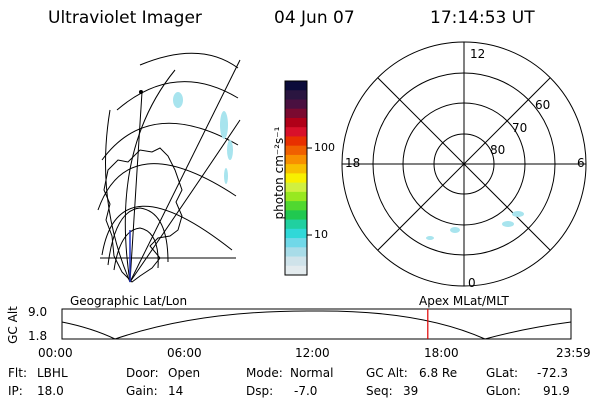 Image resolution: width=600 pixels, height=400 pixels. Describe the element at coordinates (573, 353) in the screenshot. I see `timeline-xtick-4: 23:59` at that location.